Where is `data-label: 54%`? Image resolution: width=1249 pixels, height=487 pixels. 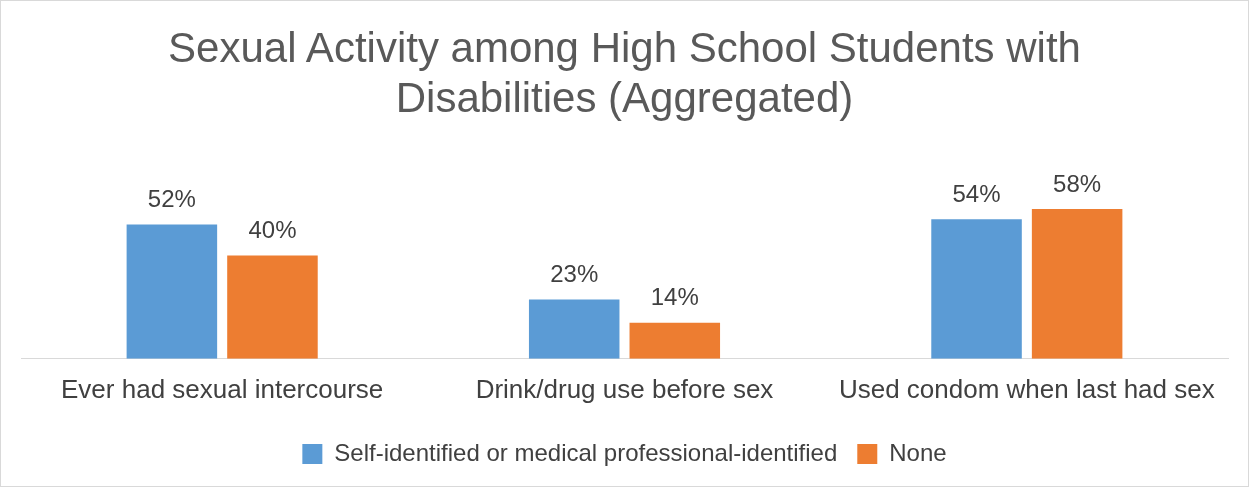
data-label: 54% is located at coordinates (976, 193).